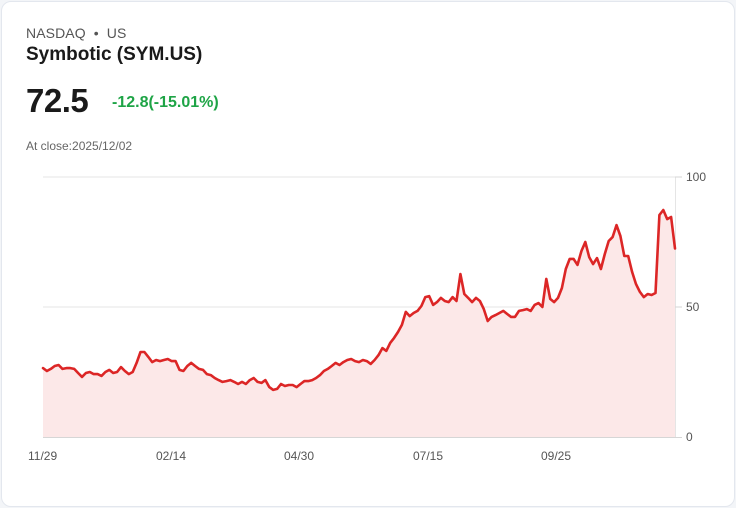 The width and height of the screenshot is (736, 508). Describe the element at coordinates (56, 33) in the screenshot. I see `exchange-name: NASDAQ` at that location.